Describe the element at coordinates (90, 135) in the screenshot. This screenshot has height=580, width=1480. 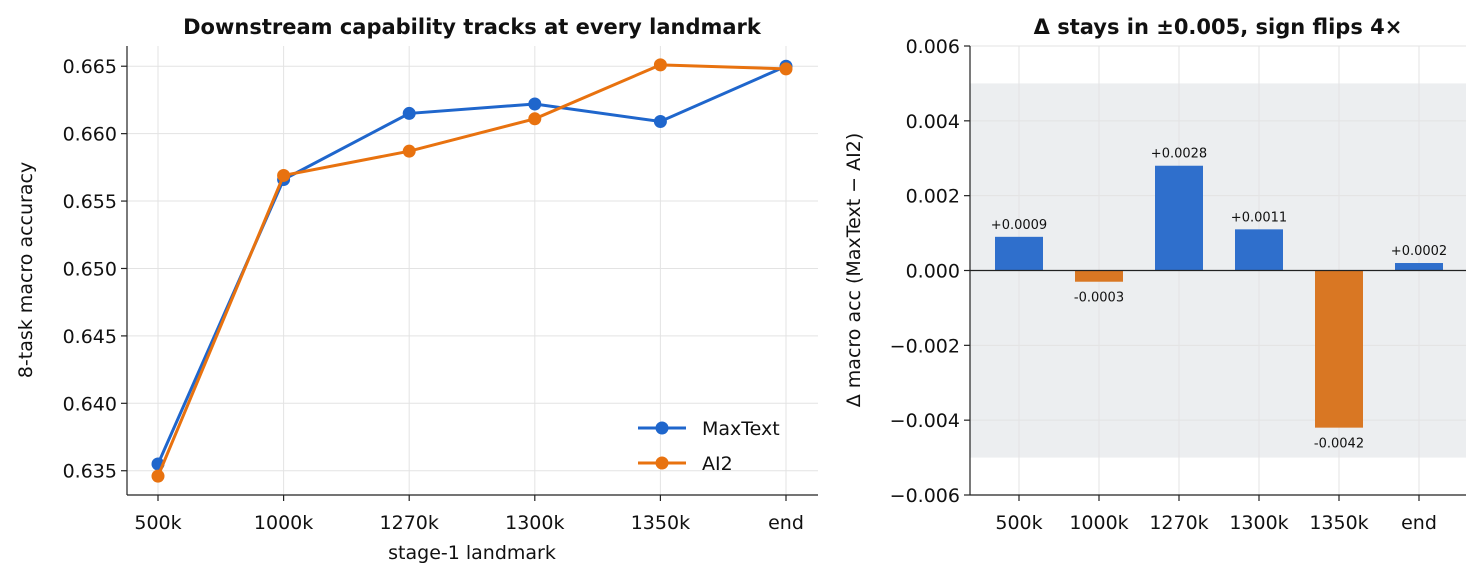
I see `left-y-tick-label: 0.660` at that location.